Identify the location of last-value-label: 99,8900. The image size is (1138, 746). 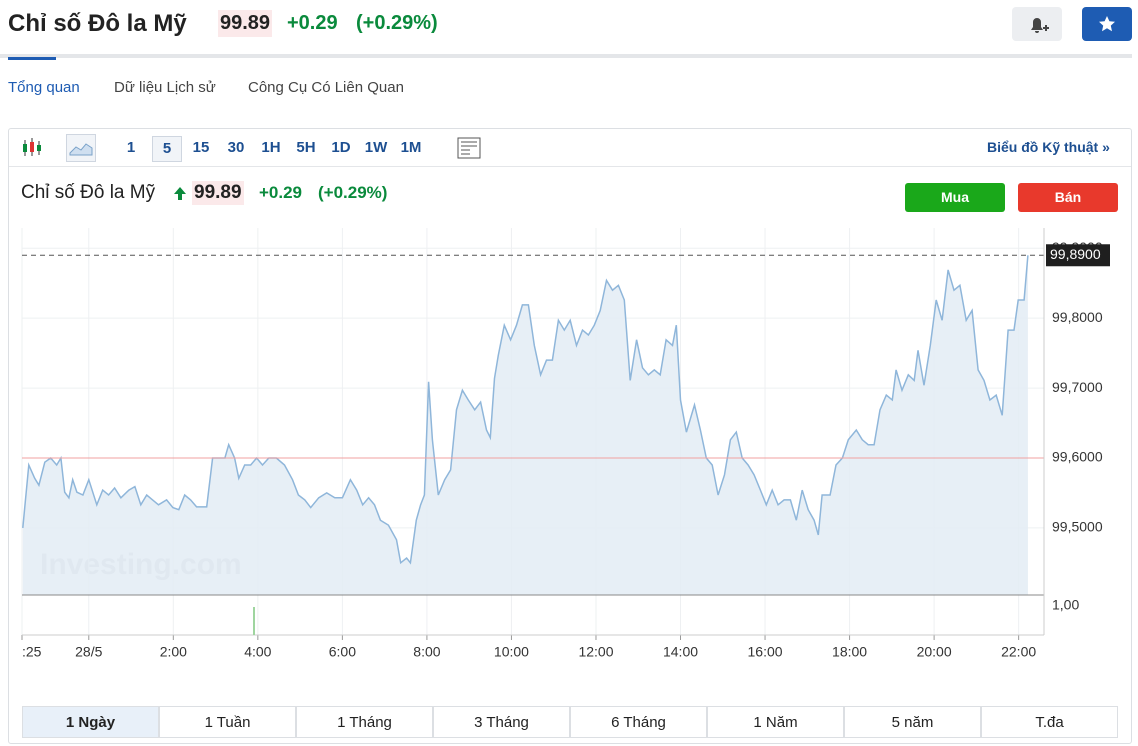
(1075, 254).